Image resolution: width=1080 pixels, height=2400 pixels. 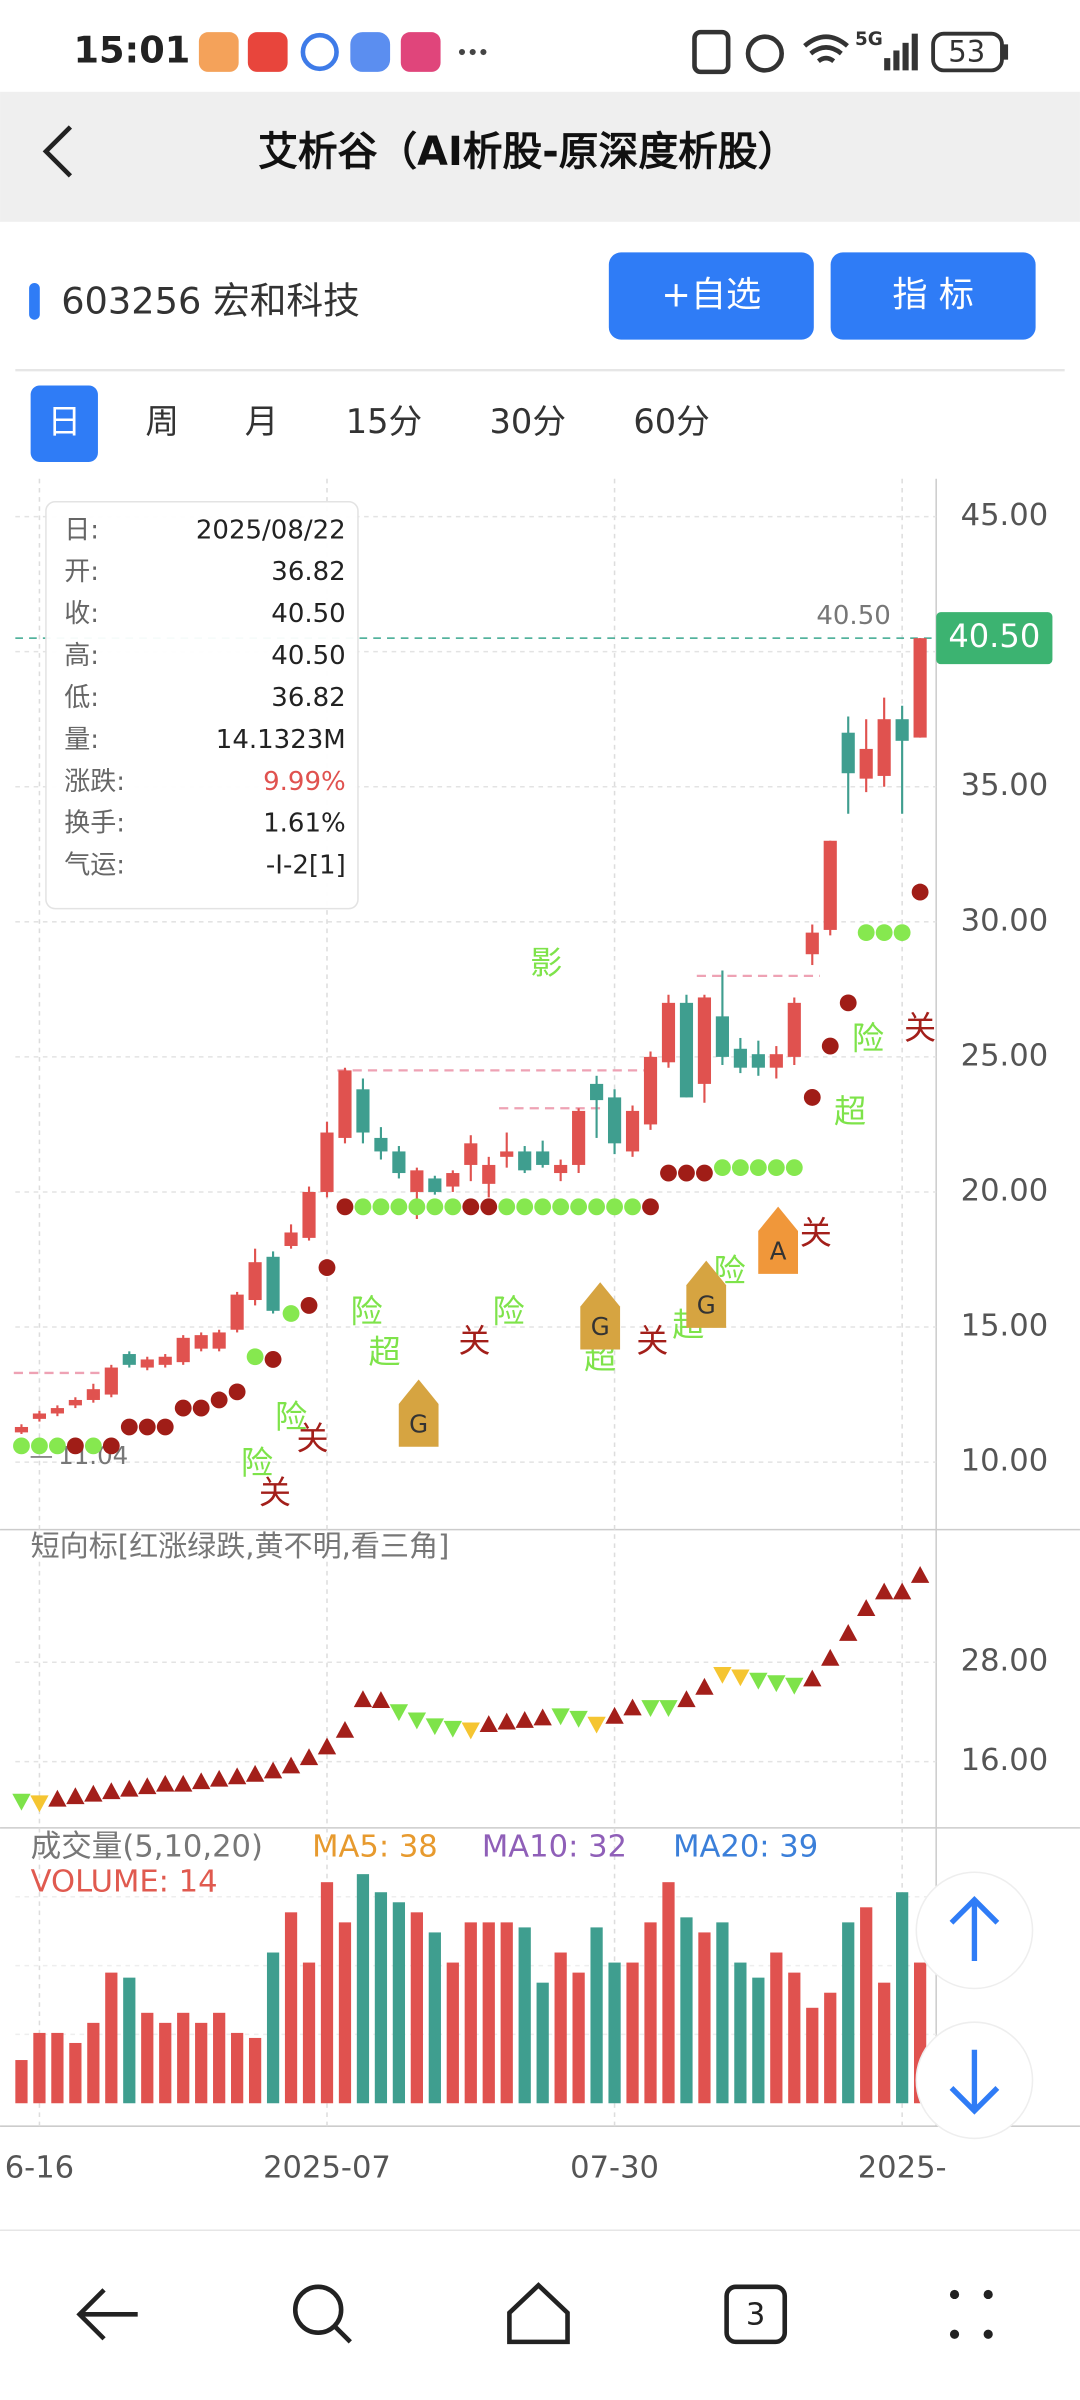 I want to click on nav-back, so click(x=107, y=2314).